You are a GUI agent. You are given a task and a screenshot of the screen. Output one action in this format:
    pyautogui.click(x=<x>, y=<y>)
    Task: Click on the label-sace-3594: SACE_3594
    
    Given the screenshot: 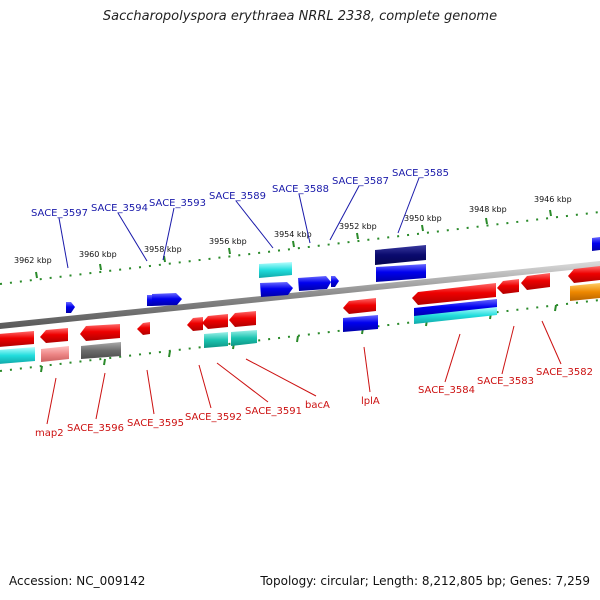 What is the action you would take?
    pyautogui.click(x=119, y=208)
    